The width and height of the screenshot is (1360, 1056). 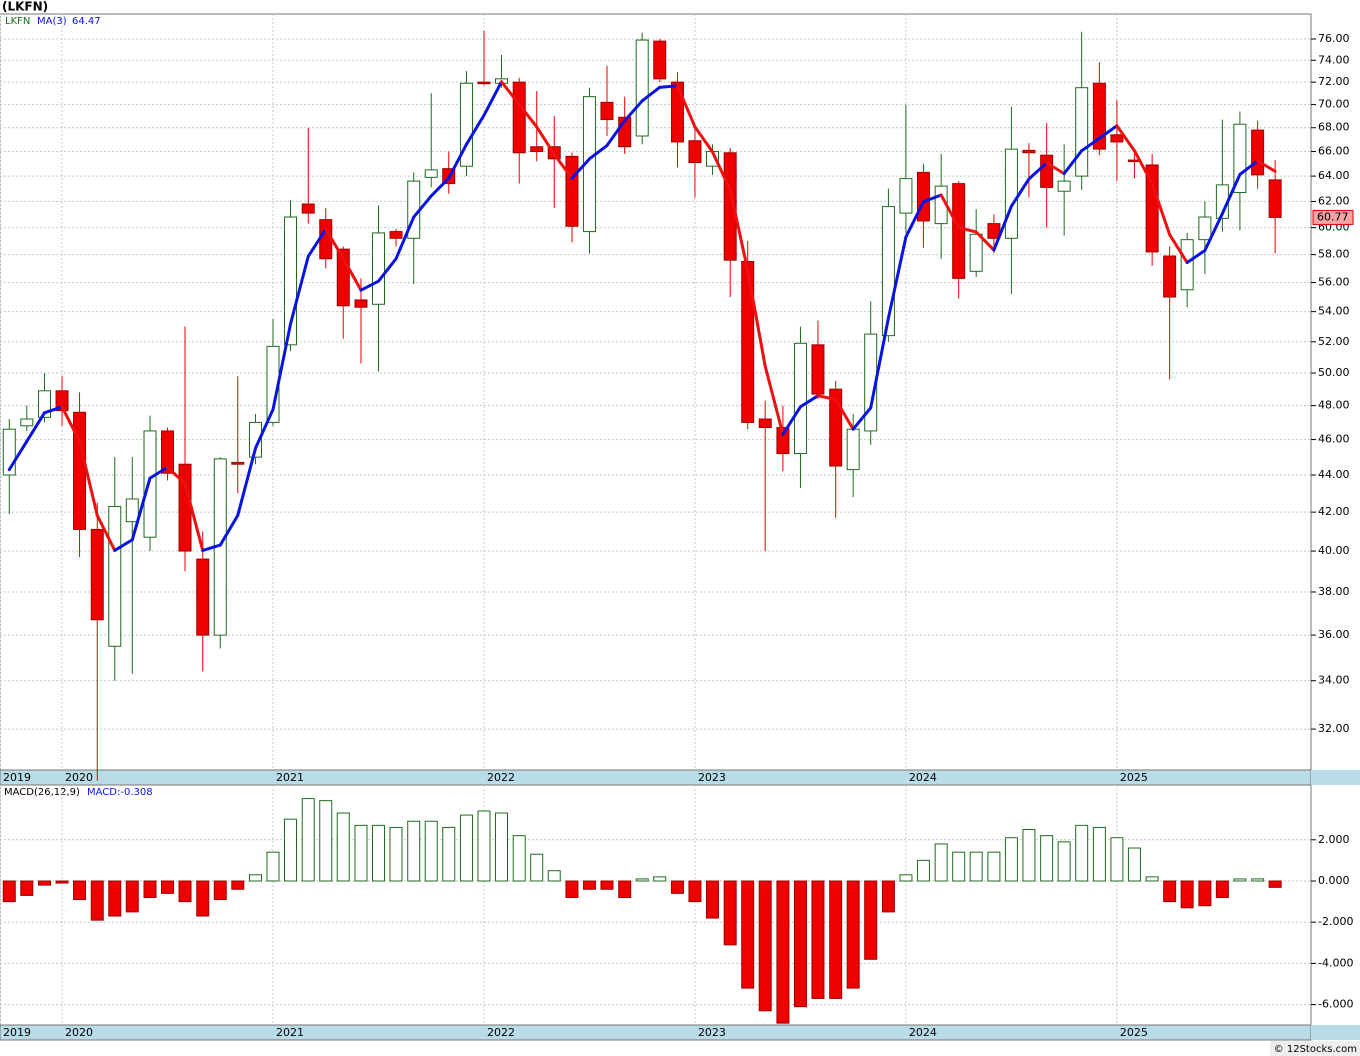 What do you see at coordinates (1334, 839) in the screenshot?
I see `y-tick-label: 2.000` at bounding box center [1334, 839].